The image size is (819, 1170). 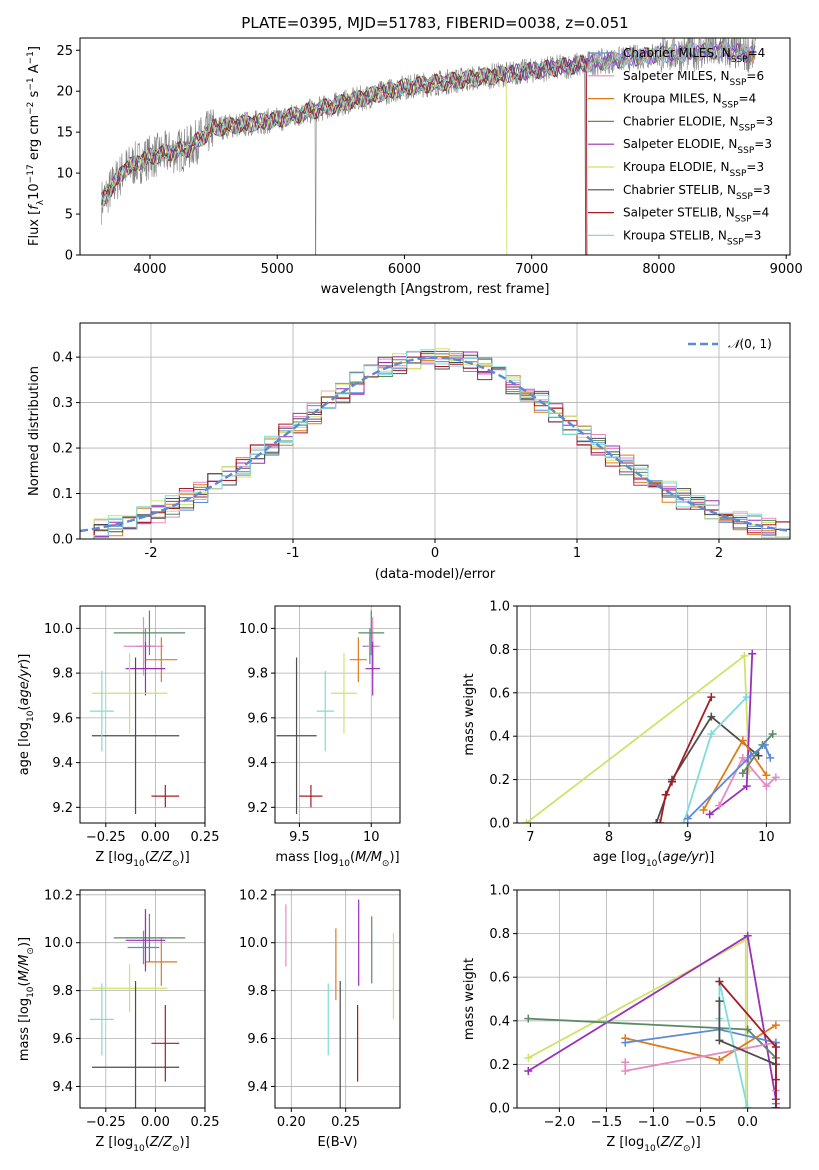 I want to click on y-tick-label: 0.8, so click(x=499, y=650).